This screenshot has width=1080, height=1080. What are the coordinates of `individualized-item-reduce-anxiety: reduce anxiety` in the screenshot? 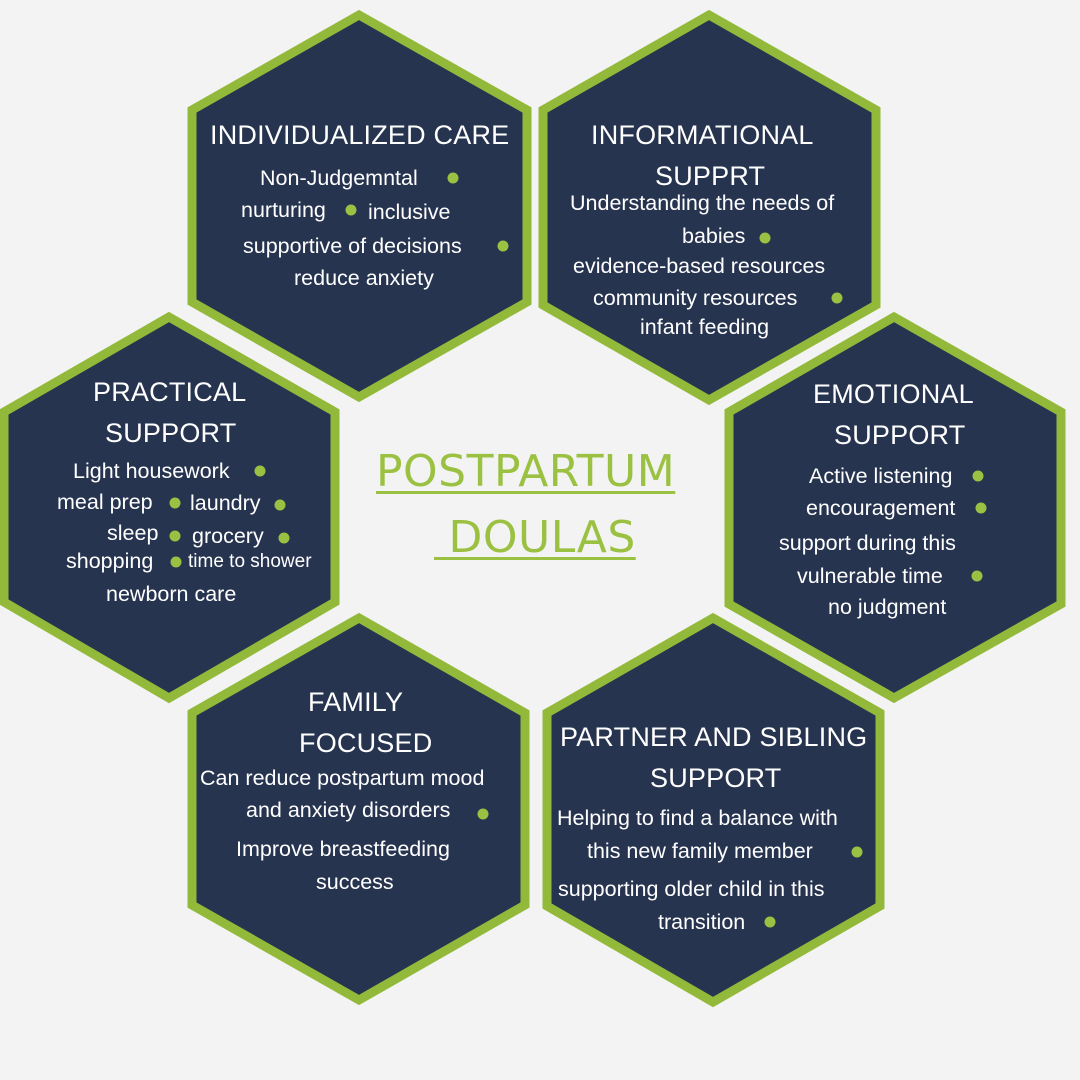 It's located at (364, 278).